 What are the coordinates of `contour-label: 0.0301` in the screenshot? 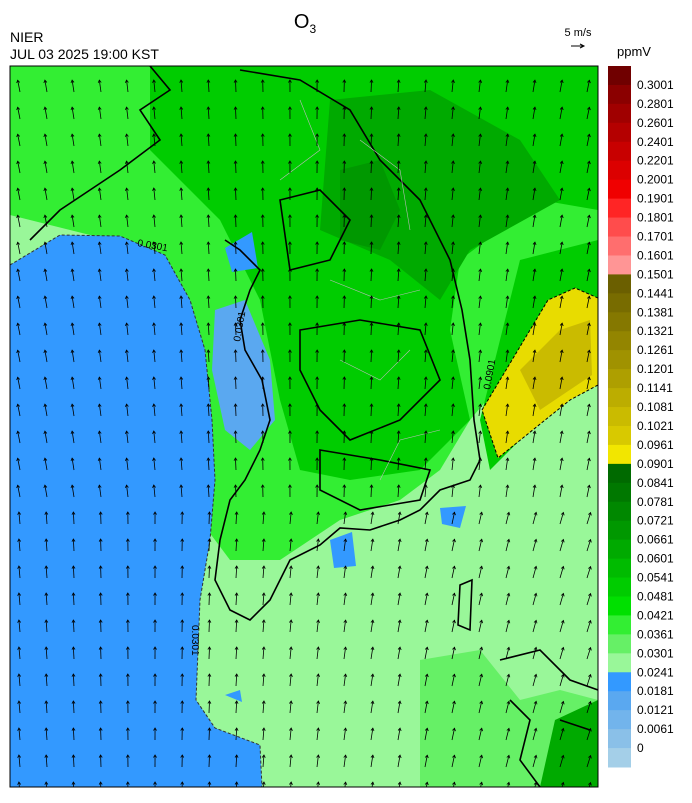 It's located at (194, 640).